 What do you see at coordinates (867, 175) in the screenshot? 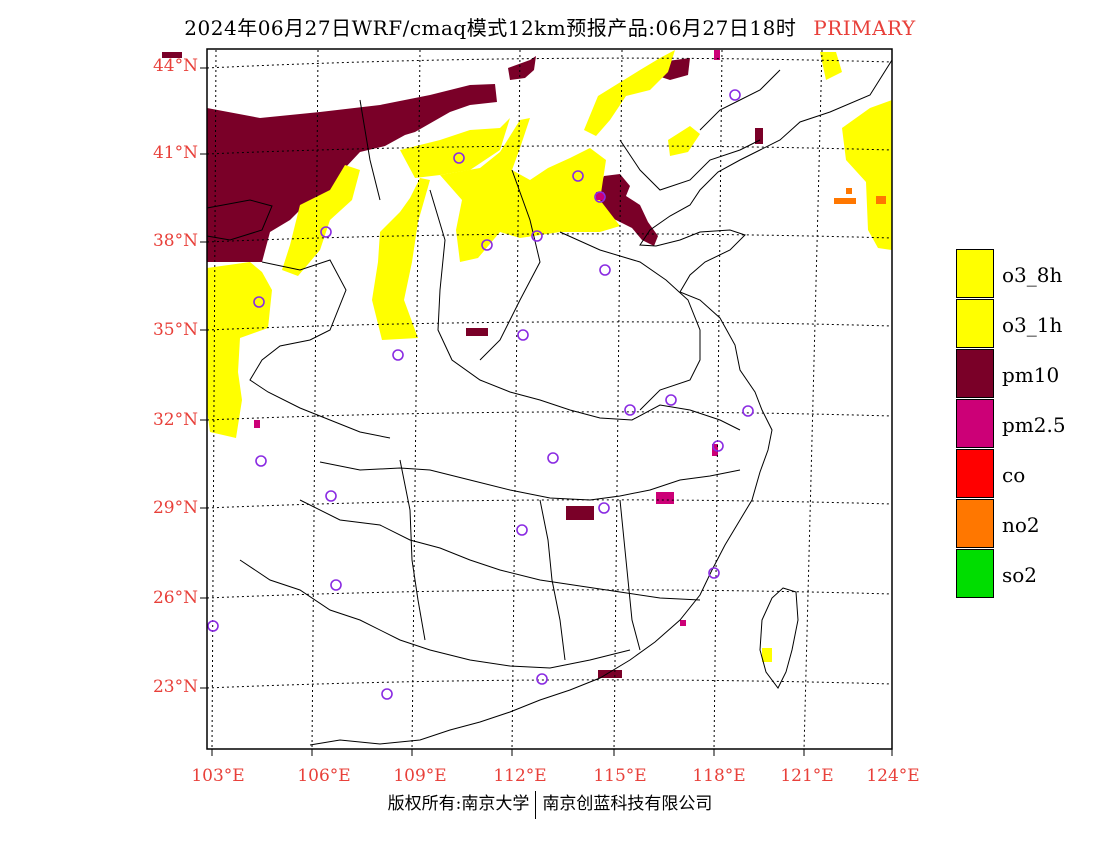
I see `o3-area-northeast` at bounding box center [867, 175].